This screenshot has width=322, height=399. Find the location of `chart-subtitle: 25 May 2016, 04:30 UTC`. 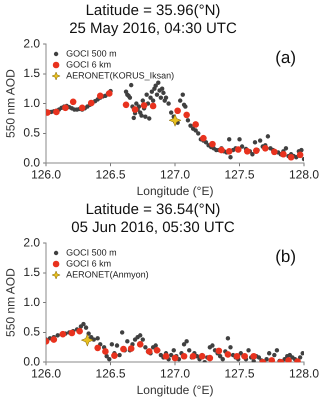

chart-subtitle: 25 May 2016, 04:30 UTC is located at coordinates (153, 29).